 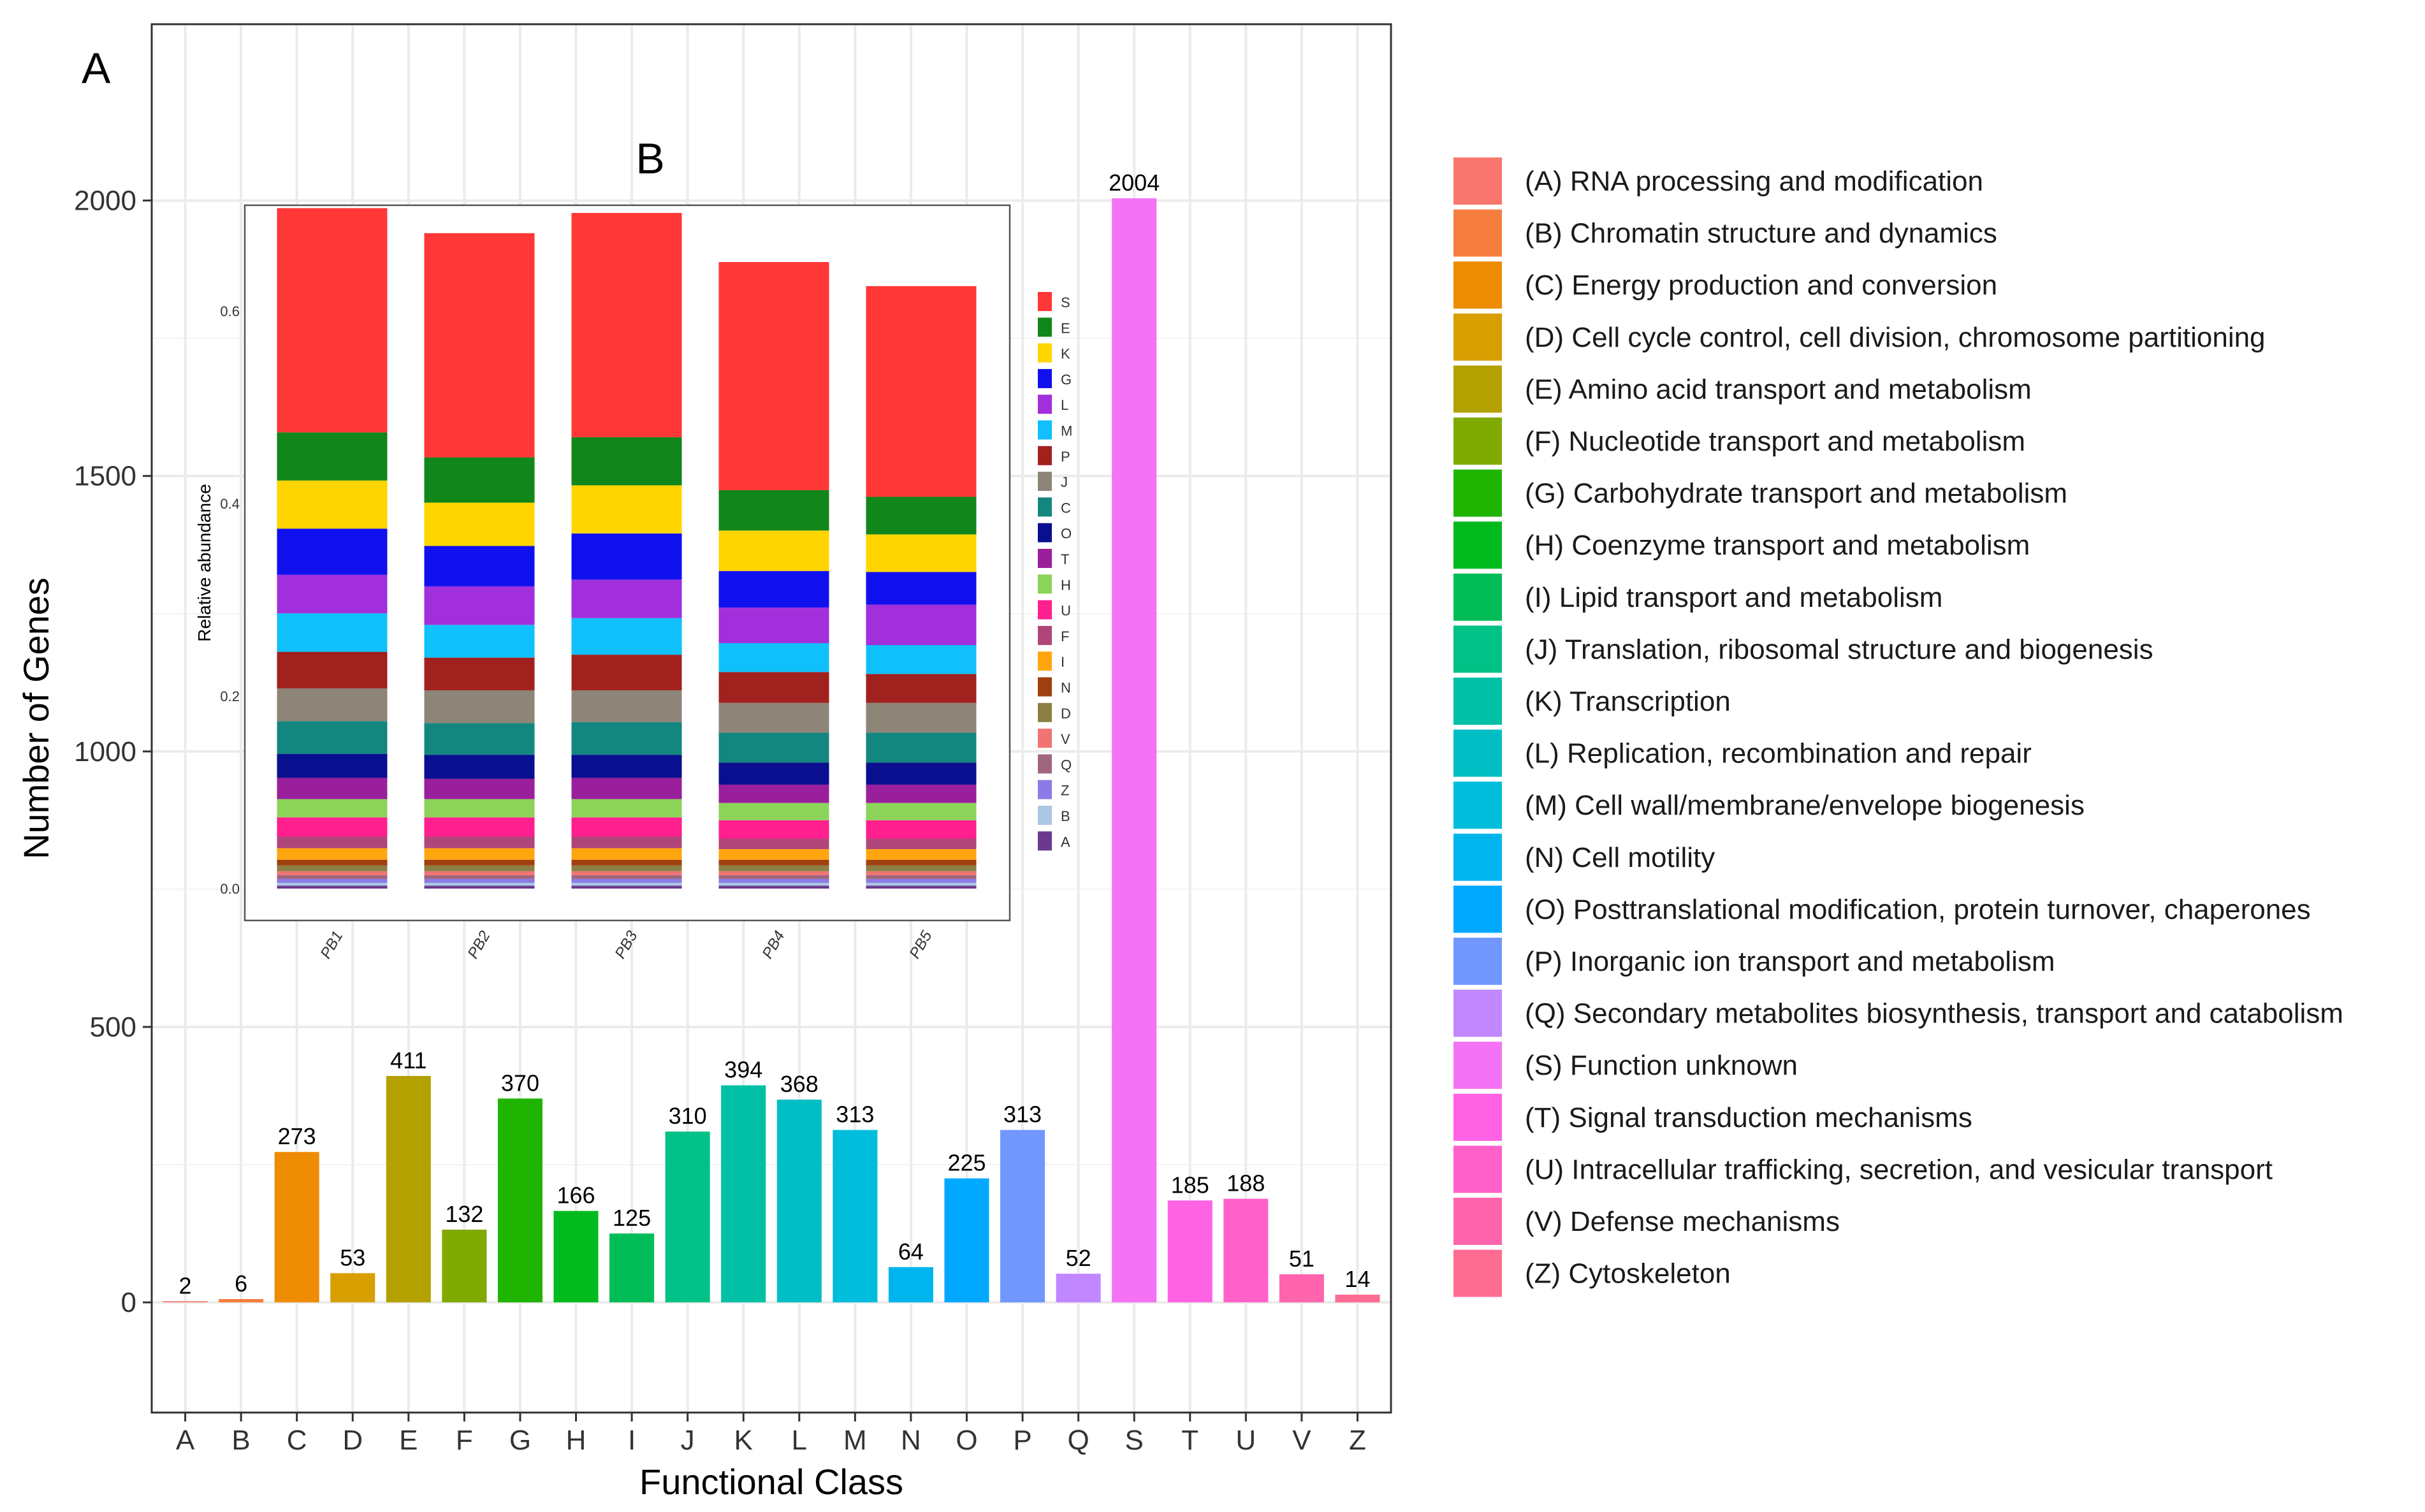 What do you see at coordinates (479, 767) in the screenshot?
I see `inset-segment-PB2-O` at bounding box center [479, 767].